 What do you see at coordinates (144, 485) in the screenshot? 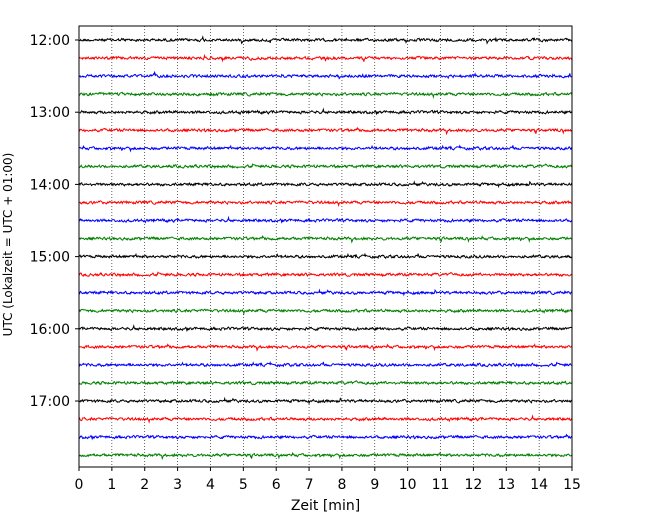
I see `x-tick-label: 2` at bounding box center [144, 485].